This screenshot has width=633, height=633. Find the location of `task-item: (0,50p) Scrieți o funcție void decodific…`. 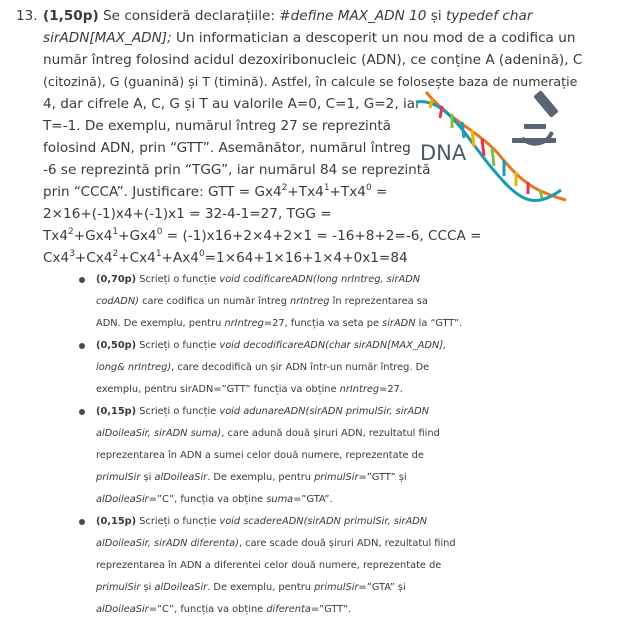

task-item: (0,50p) Scrieți o funcție void decodific… is located at coordinates (344, 368).